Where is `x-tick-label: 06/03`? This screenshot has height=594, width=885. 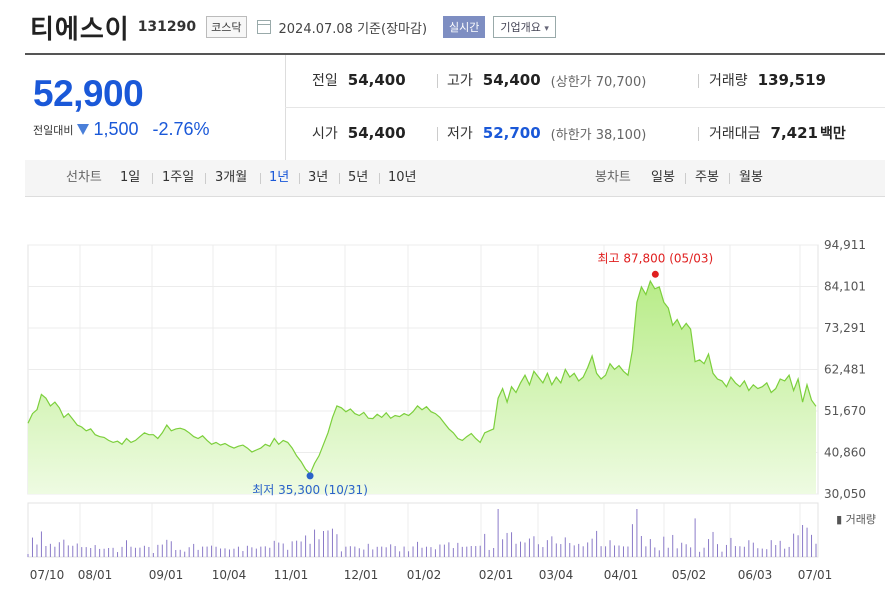 x-tick-label: 06/03 is located at coordinates (755, 575).